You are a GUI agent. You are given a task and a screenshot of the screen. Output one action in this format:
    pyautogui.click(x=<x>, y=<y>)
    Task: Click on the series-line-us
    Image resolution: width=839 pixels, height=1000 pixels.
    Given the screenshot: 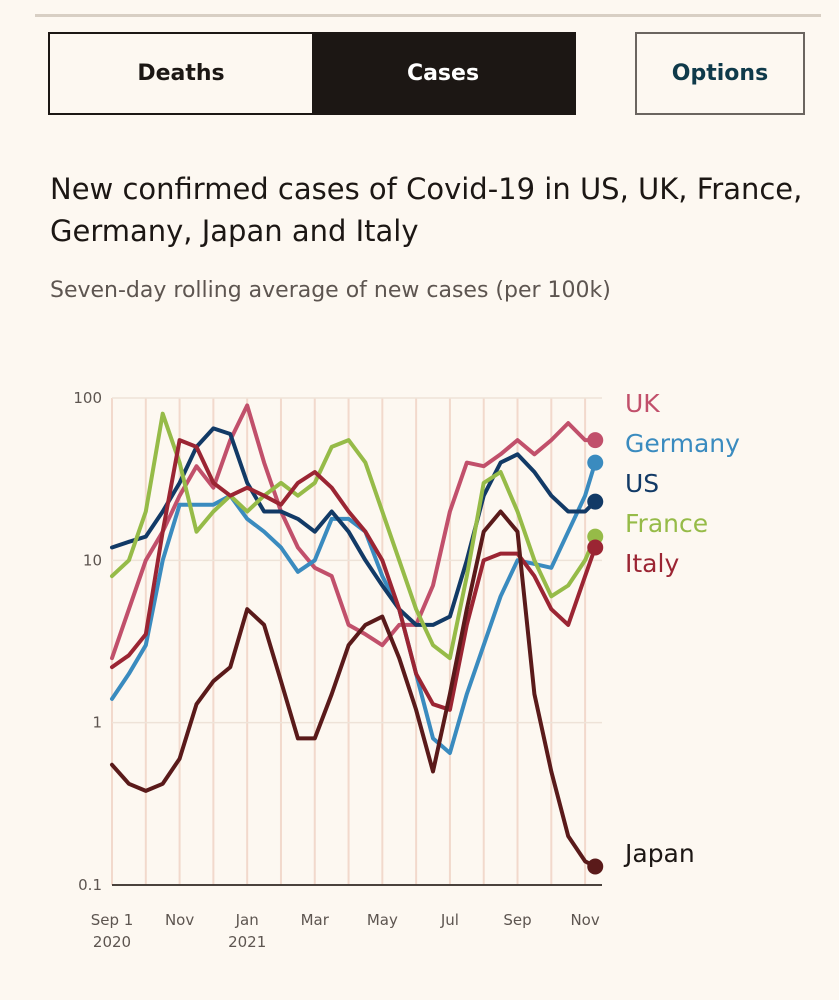 What is the action you would take?
    pyautogui.click(x=354, y=526)
    